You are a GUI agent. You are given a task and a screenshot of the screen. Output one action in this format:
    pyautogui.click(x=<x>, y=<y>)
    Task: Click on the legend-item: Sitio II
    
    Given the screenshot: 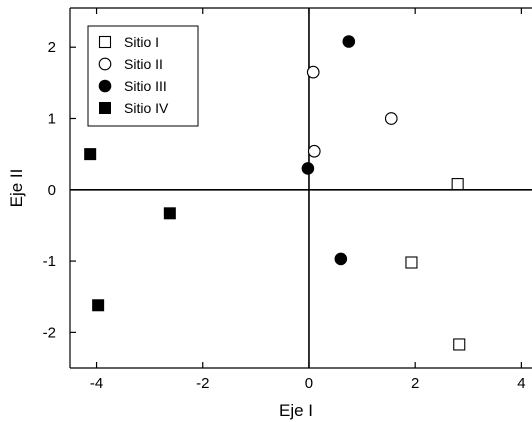 What is the action you would take?
    pyautogui.click(x=130, y=64)
    